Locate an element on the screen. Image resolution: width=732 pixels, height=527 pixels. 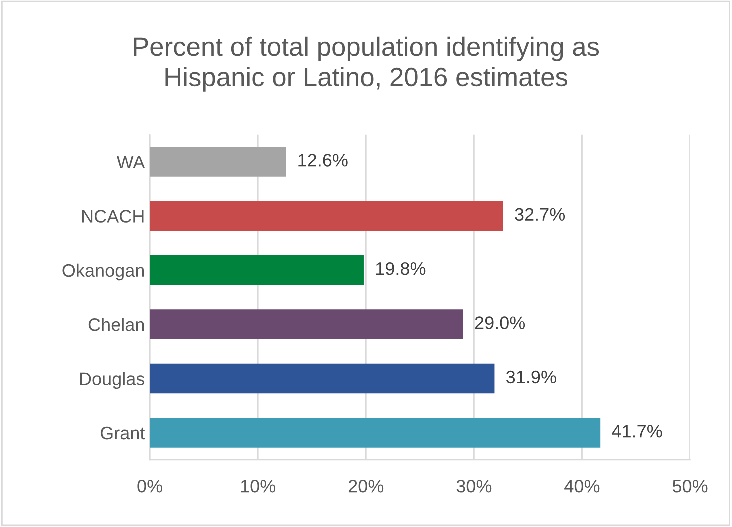
x-tick-label: 50% is located at coordinates (690, 486).